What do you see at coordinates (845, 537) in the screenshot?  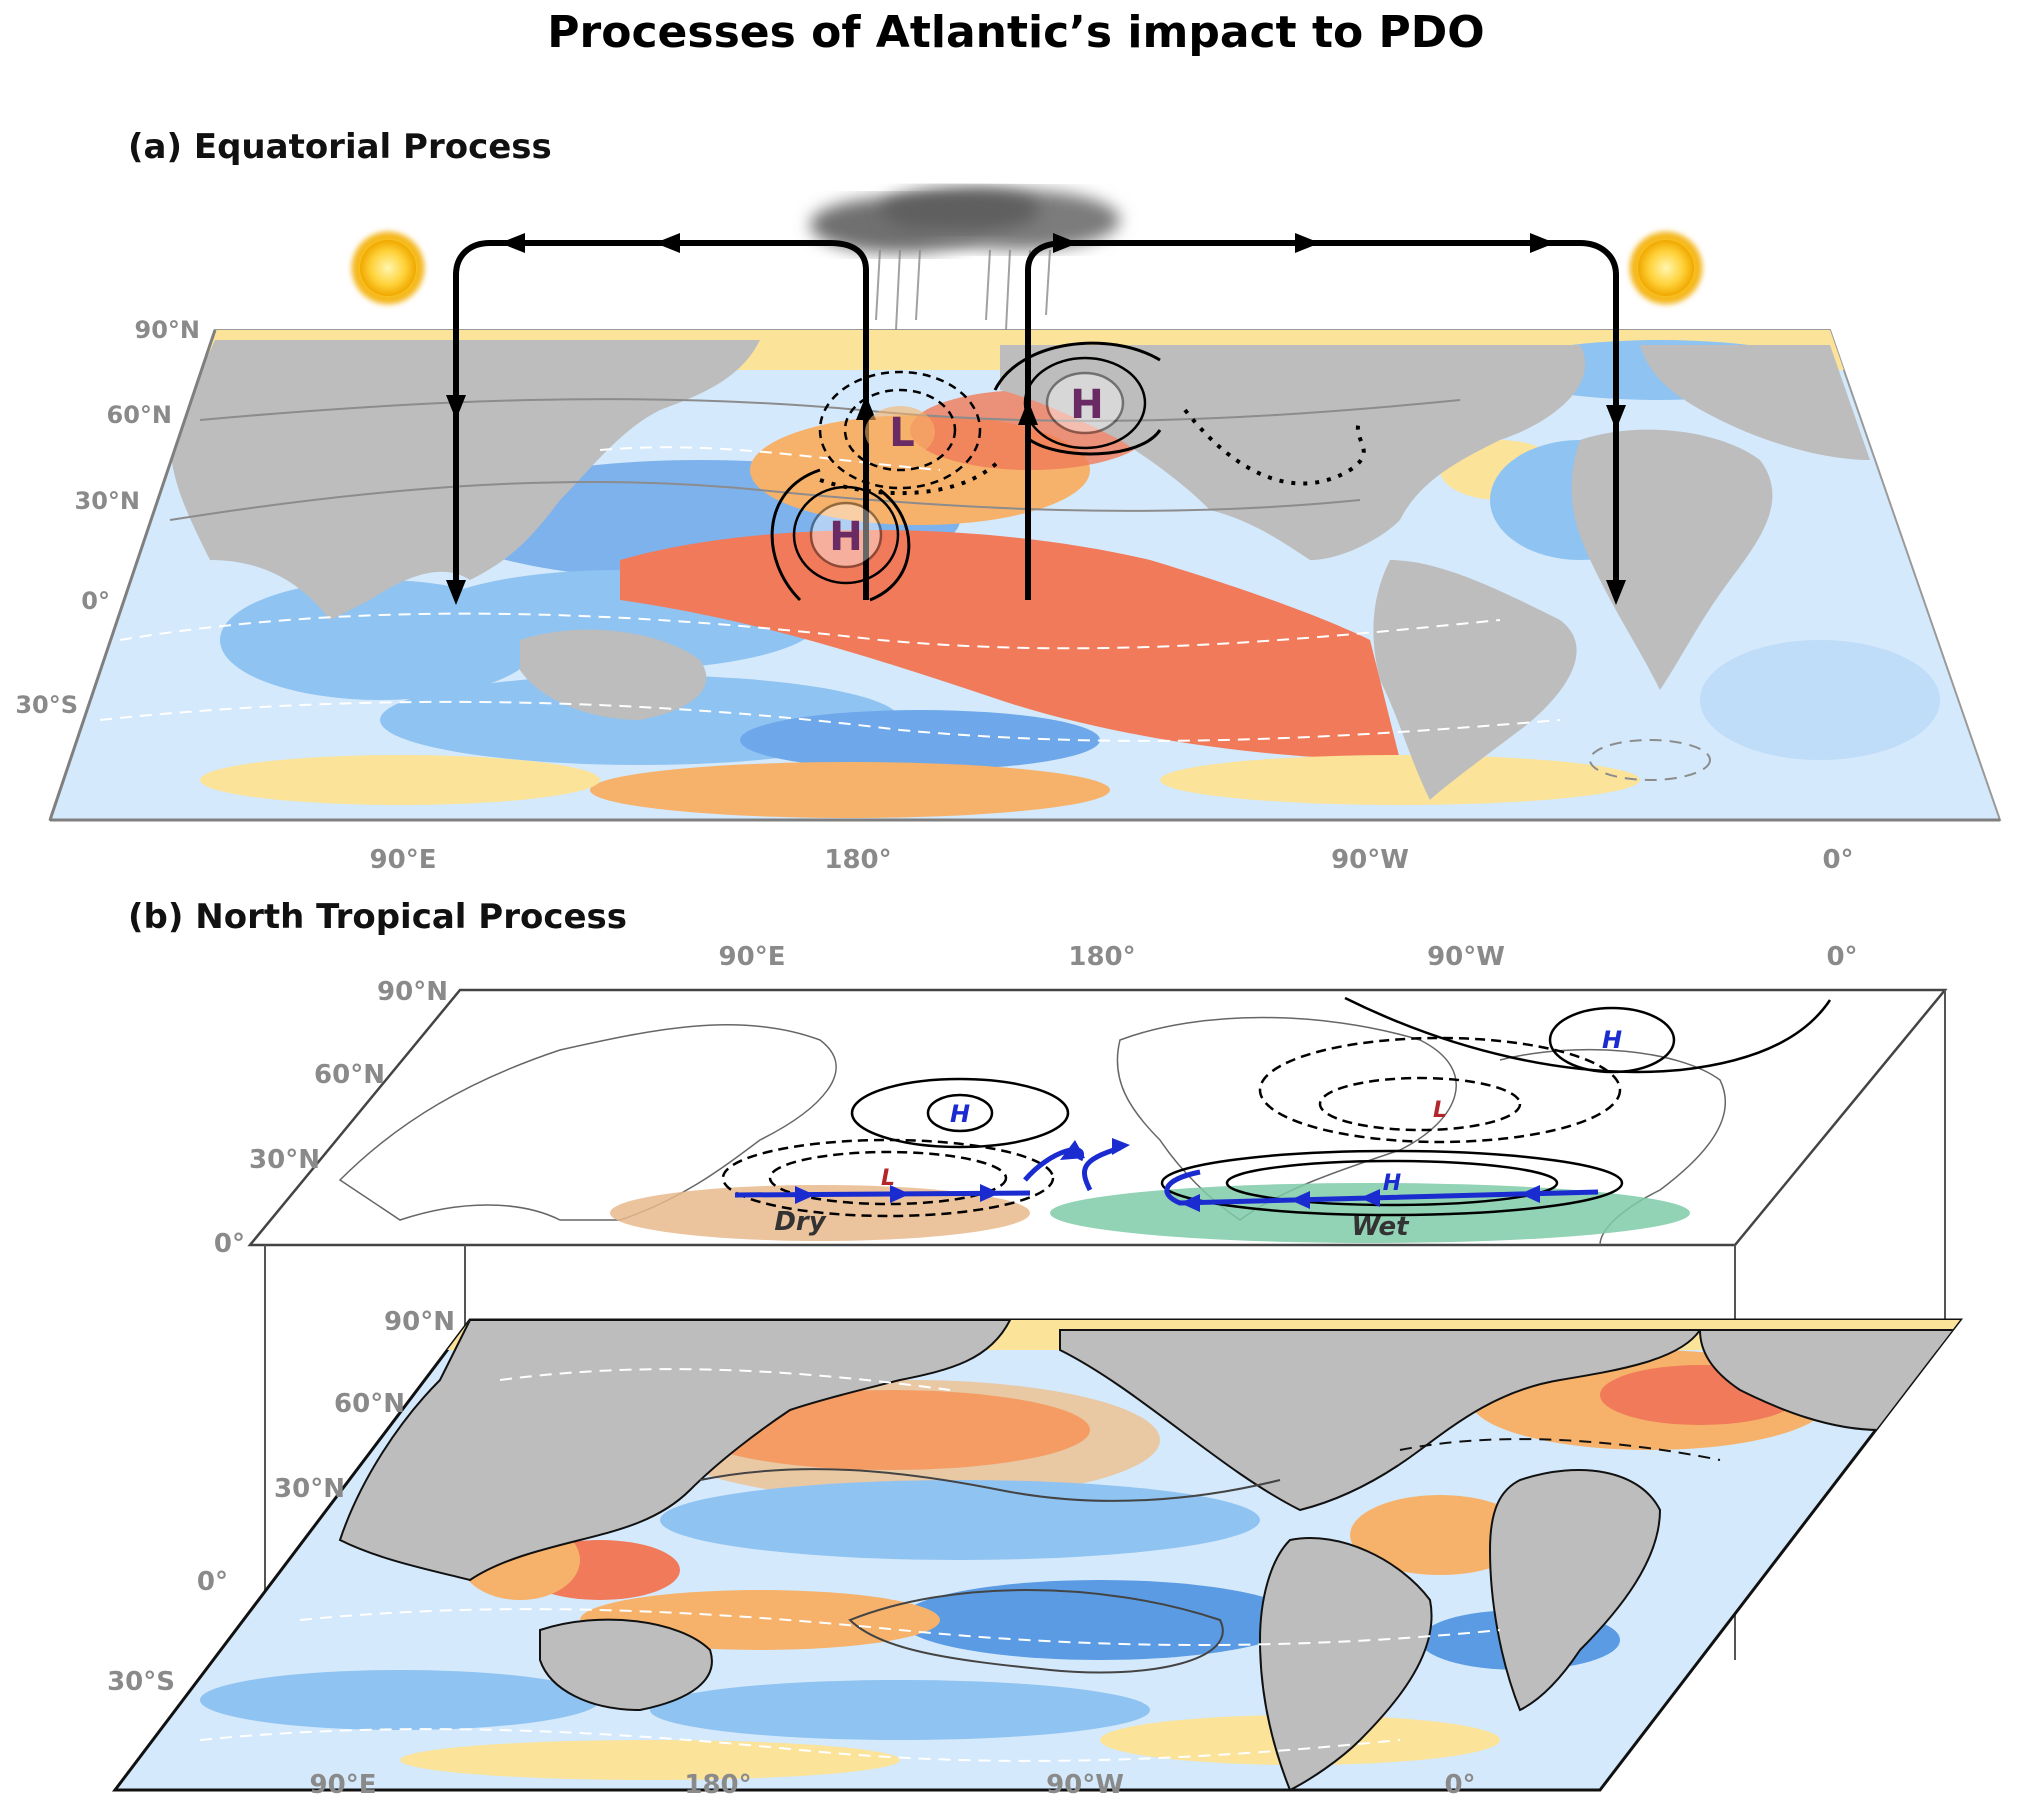 I see `panel-a-high-west-label: H` at bounding box center [845, 537].